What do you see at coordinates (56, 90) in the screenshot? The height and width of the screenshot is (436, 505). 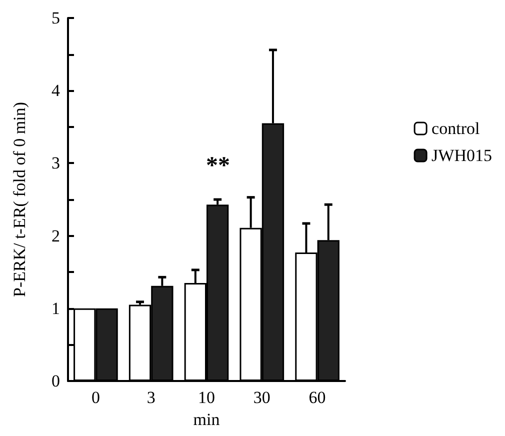 I see `y-tick-label: 4` at bounding box center [56, 90].